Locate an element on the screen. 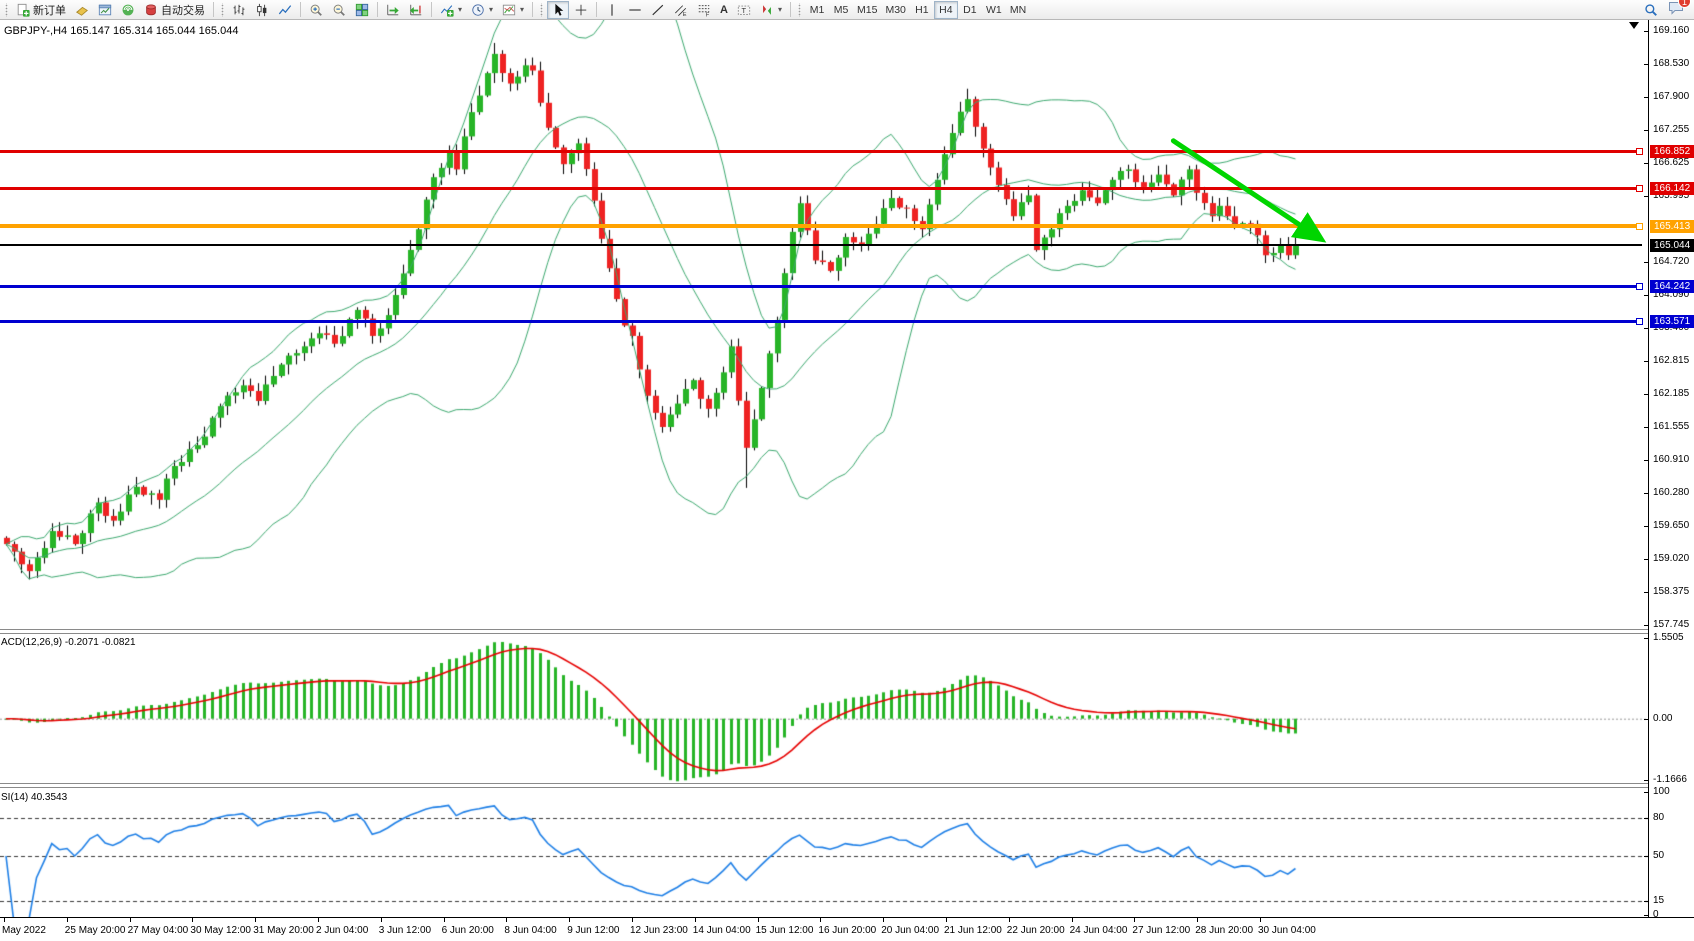  chart-shift-icon is located at coordinates (415, 9).